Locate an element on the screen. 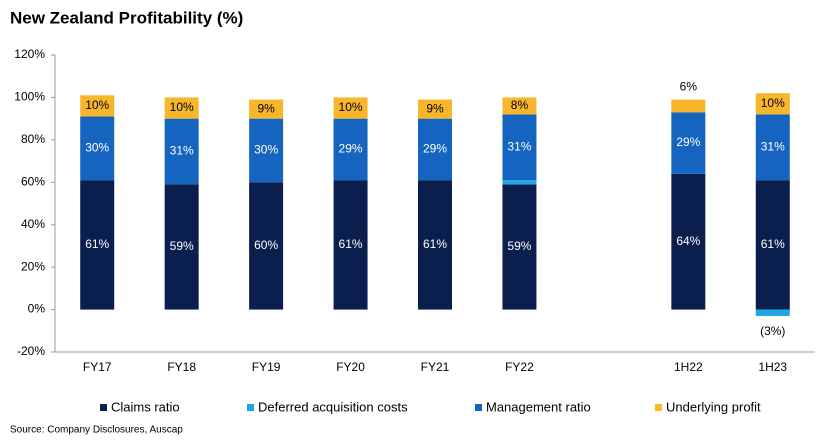  chart-title: New Zealand Profitability (%) is located at coordinates (126, 17).